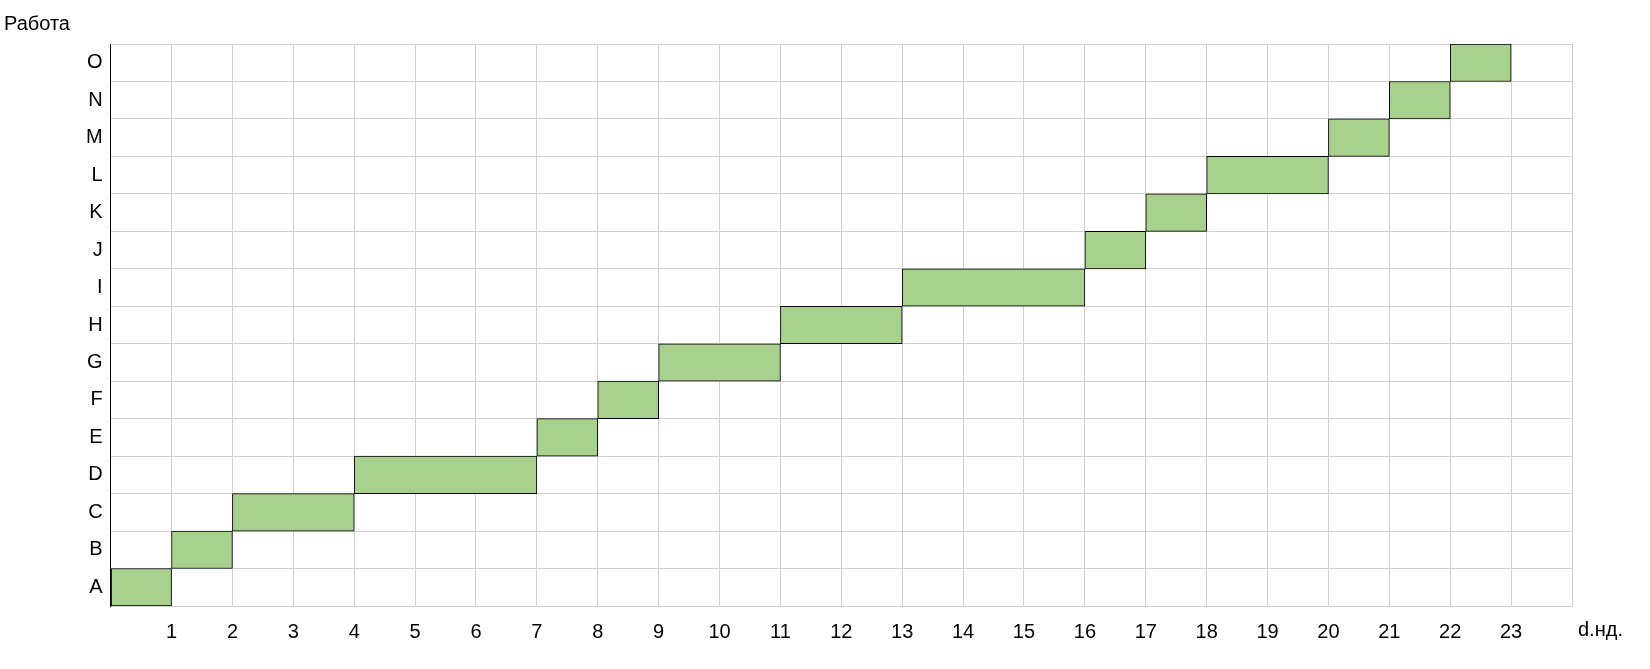  I want to click on y-tick-label: C, so click(95, 510).